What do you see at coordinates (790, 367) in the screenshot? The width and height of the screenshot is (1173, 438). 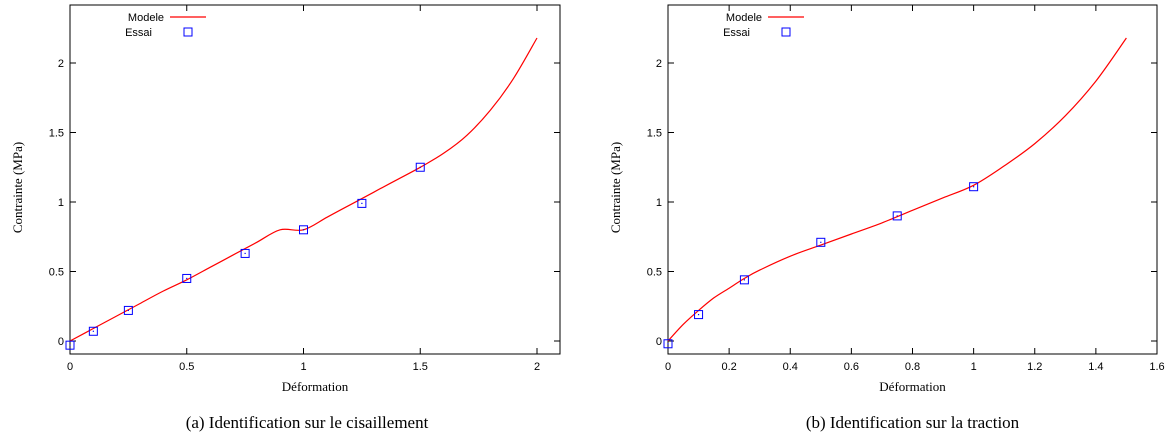 I see `x-tick-label: 0.4` at bounding box center [790, 367].